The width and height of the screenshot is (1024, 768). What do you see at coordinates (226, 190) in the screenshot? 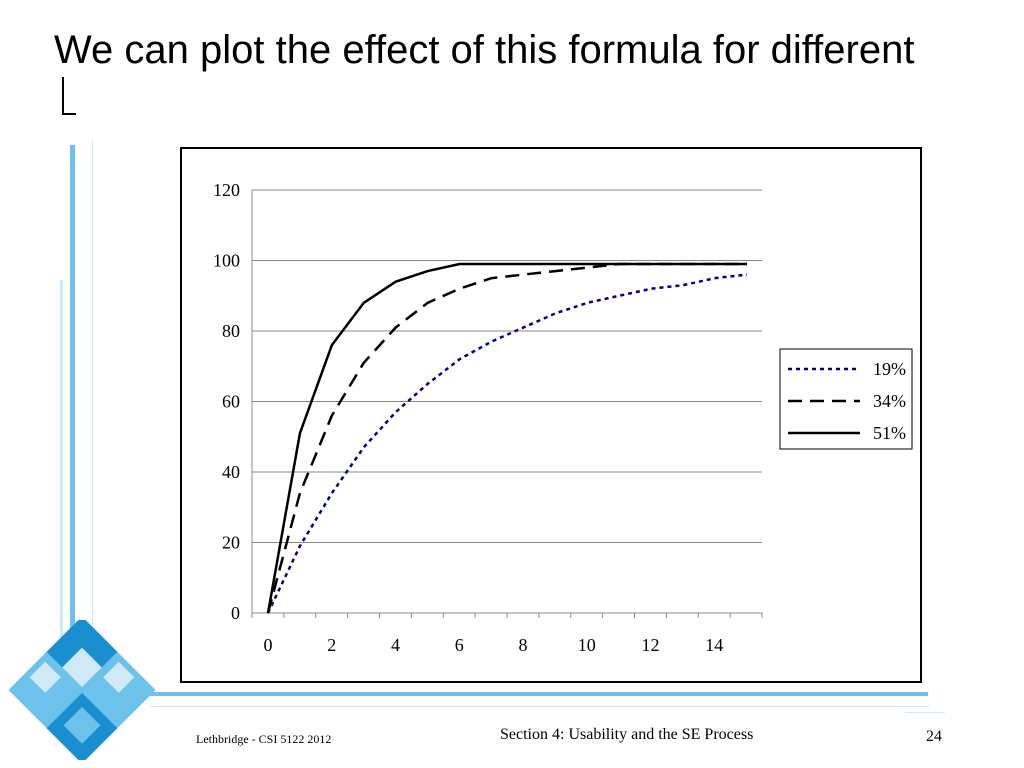
I see `y-tick-label: 120` at bounding box center [226, 190].